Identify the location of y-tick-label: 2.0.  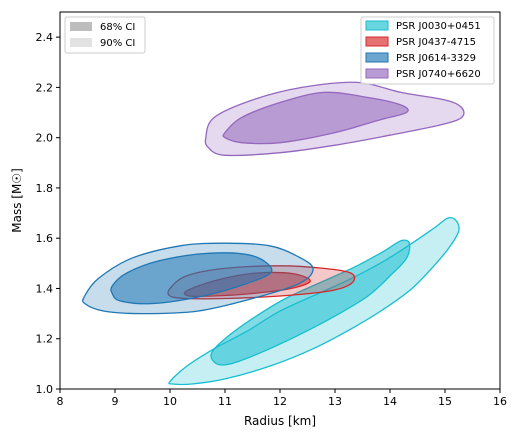
(45, 138).